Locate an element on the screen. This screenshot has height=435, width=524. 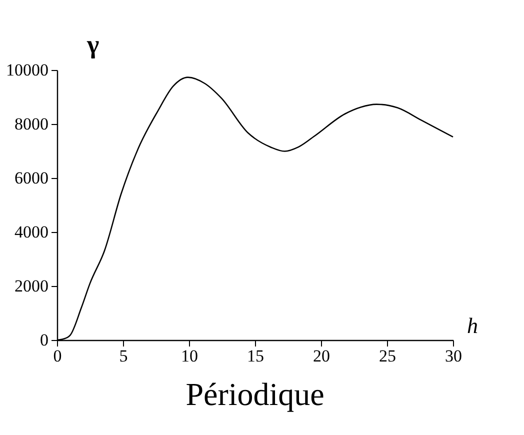
y-tick-label: 8000 is located at coordinates (31, 124).